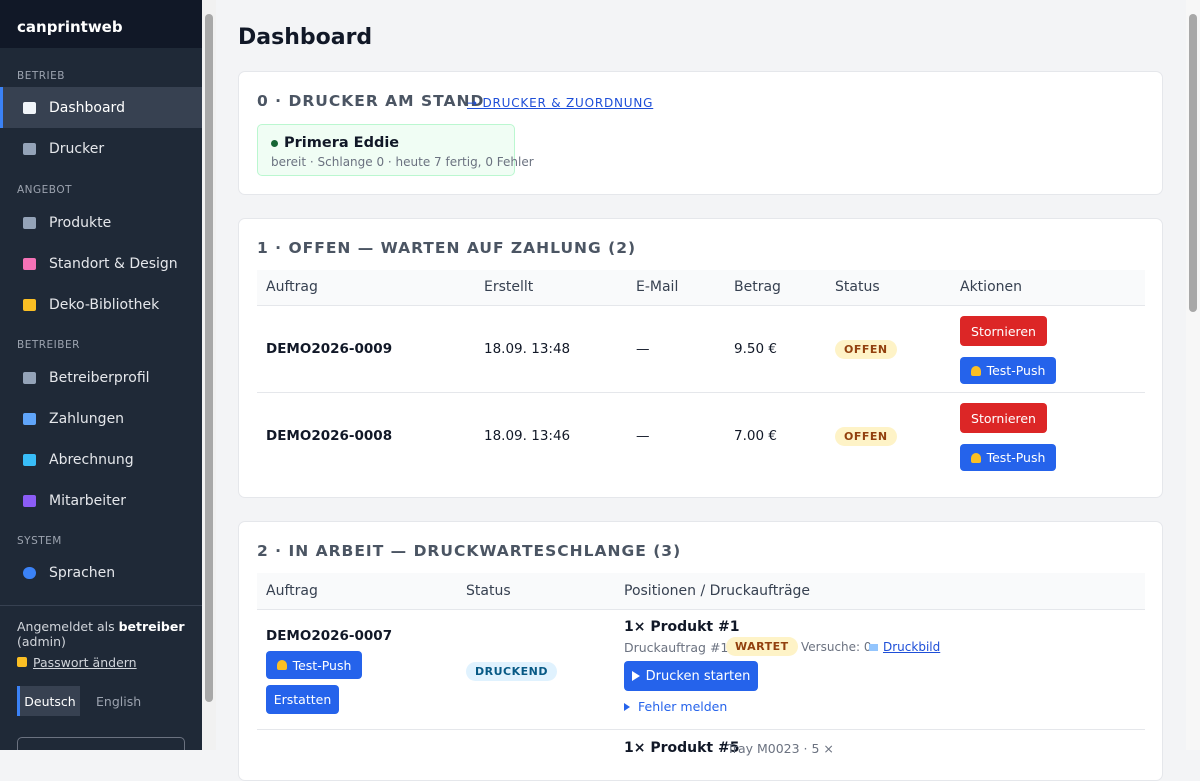 This screenshot has height=781, width=1200. What do you see at coordinates (87, 418) in the screenshot?
I see `nav-label: Zahlungen` at bounding box center [87, 418].